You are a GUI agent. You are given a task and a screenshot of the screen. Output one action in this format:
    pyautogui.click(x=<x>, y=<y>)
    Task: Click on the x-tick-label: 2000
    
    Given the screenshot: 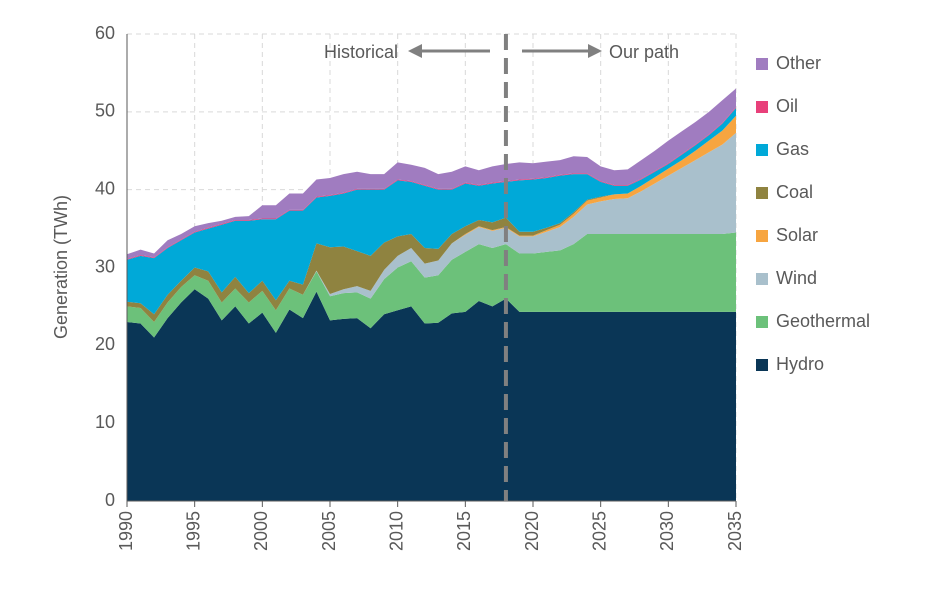 What is the action you would take?
    pyautogui.click(x=261, y=531)
    